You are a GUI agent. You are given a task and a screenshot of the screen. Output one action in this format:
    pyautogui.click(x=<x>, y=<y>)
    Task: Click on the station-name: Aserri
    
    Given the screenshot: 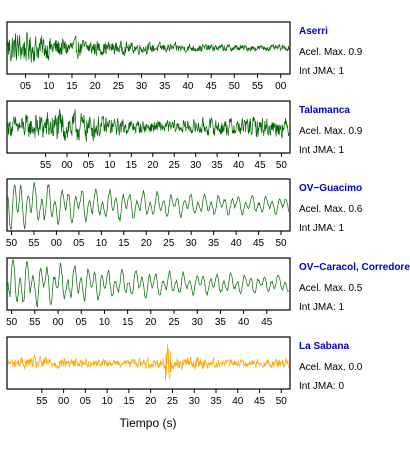 What is the action you would take?
    pyautogui.click(x=313, y=31)
    